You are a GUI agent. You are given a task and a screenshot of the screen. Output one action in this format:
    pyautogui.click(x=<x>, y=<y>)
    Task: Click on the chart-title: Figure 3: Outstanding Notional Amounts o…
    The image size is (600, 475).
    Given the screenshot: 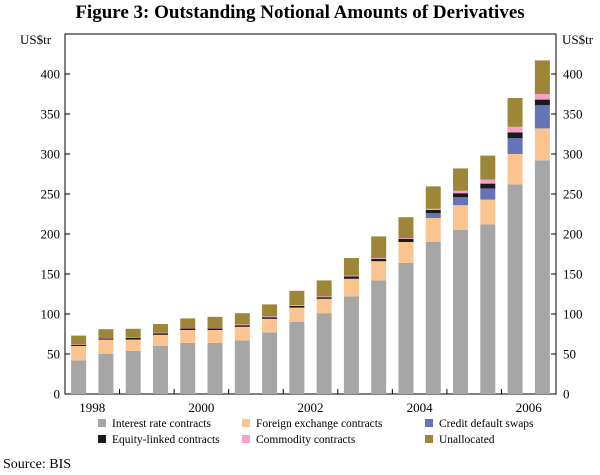 What is the action you would take?
    pyautogui.click(x=300, y=12)
    